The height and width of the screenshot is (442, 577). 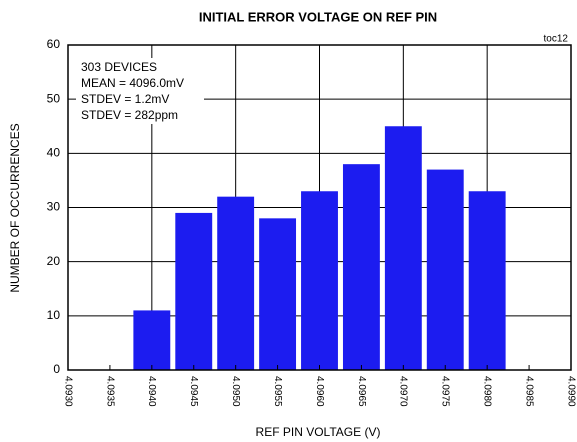 What do you see at coordinates (277, 391) in the screenshot?
I see `x-tick-label: 4.0955` at bounding box center [277, 391].